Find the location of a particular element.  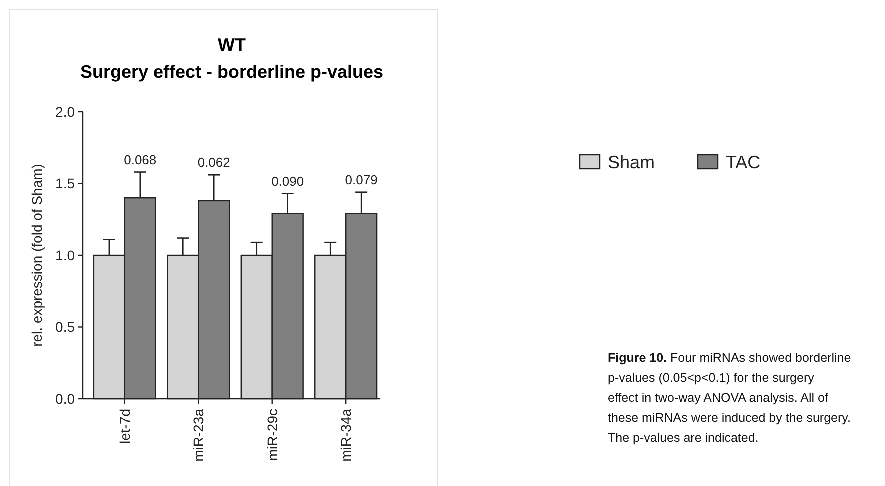

annotation: 0.062 is located at coordinates (214, 162).